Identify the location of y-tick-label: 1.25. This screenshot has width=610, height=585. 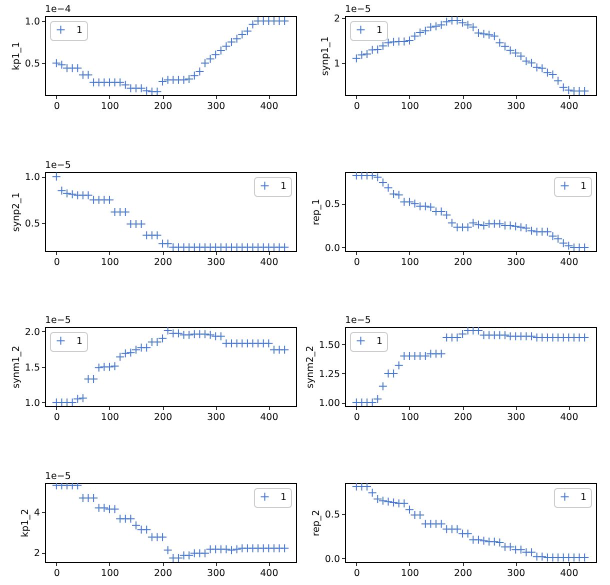
(329, 374).